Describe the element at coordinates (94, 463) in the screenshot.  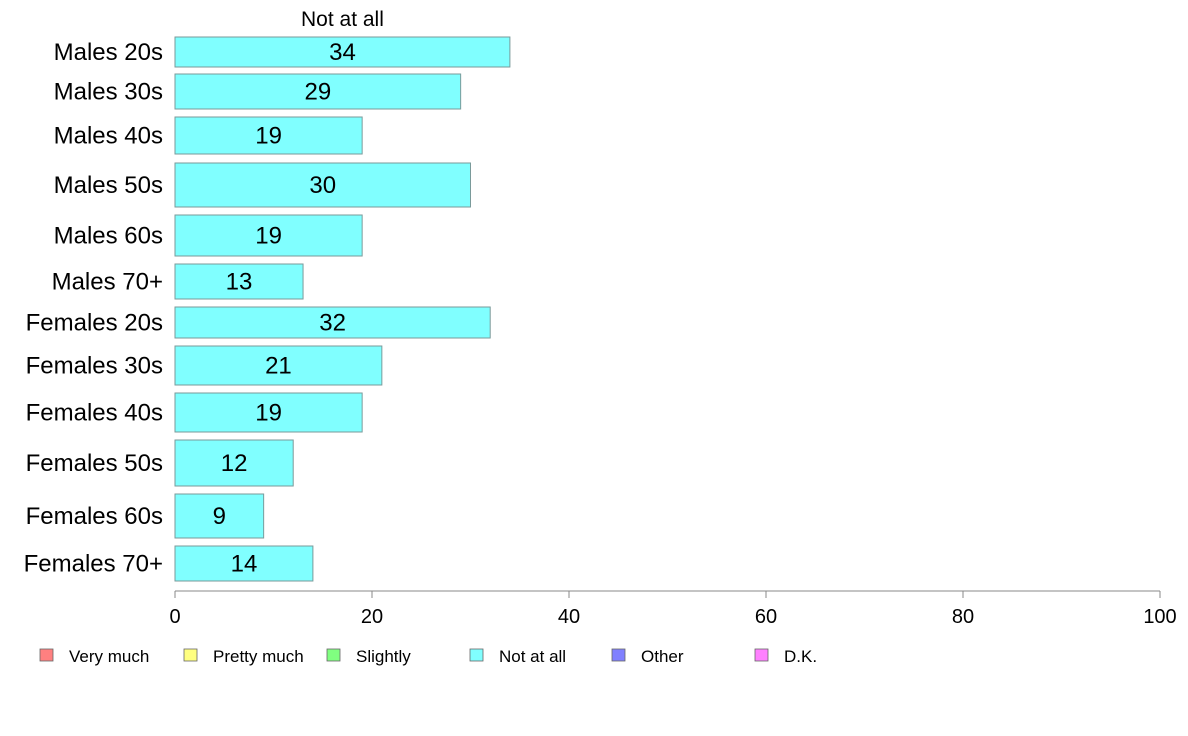
I see `category-label: Females 50s` at that location.